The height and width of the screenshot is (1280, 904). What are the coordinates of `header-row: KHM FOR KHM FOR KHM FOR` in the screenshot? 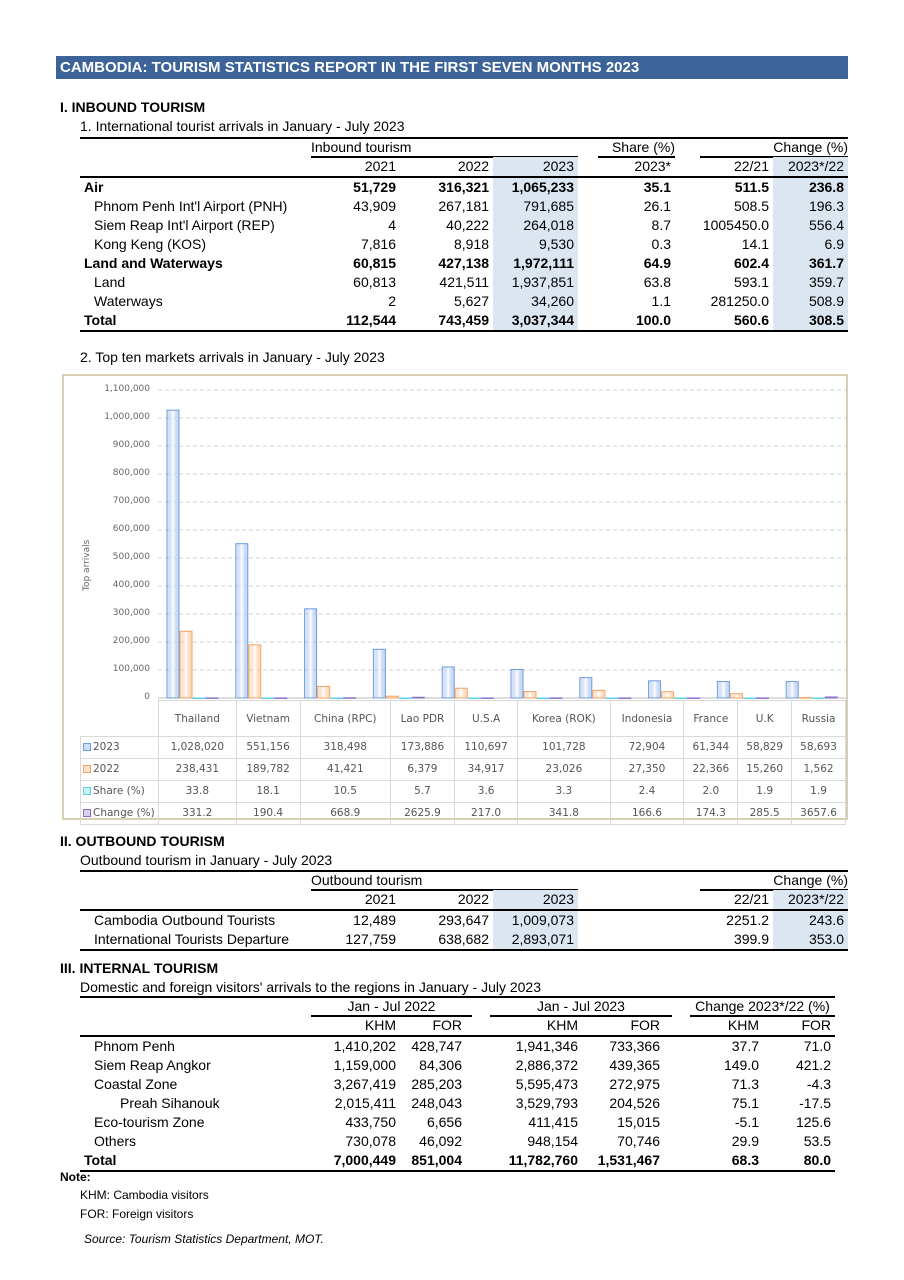 It's located at (457, 1026).